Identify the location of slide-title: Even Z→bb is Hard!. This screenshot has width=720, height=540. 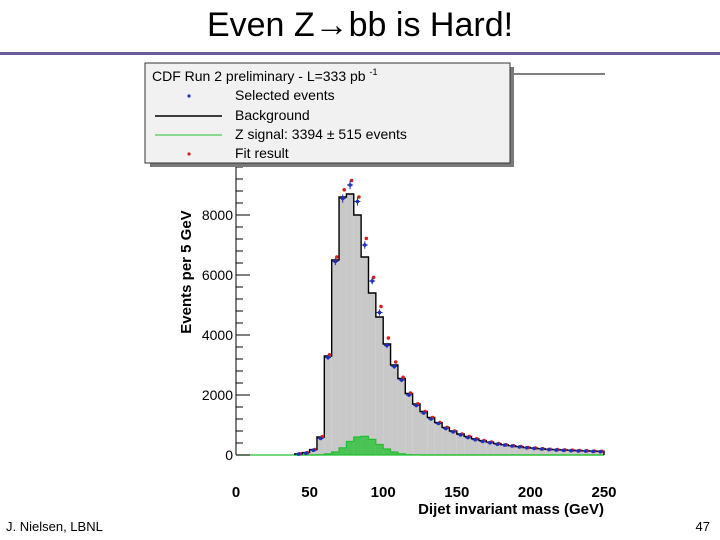
(360, 25).